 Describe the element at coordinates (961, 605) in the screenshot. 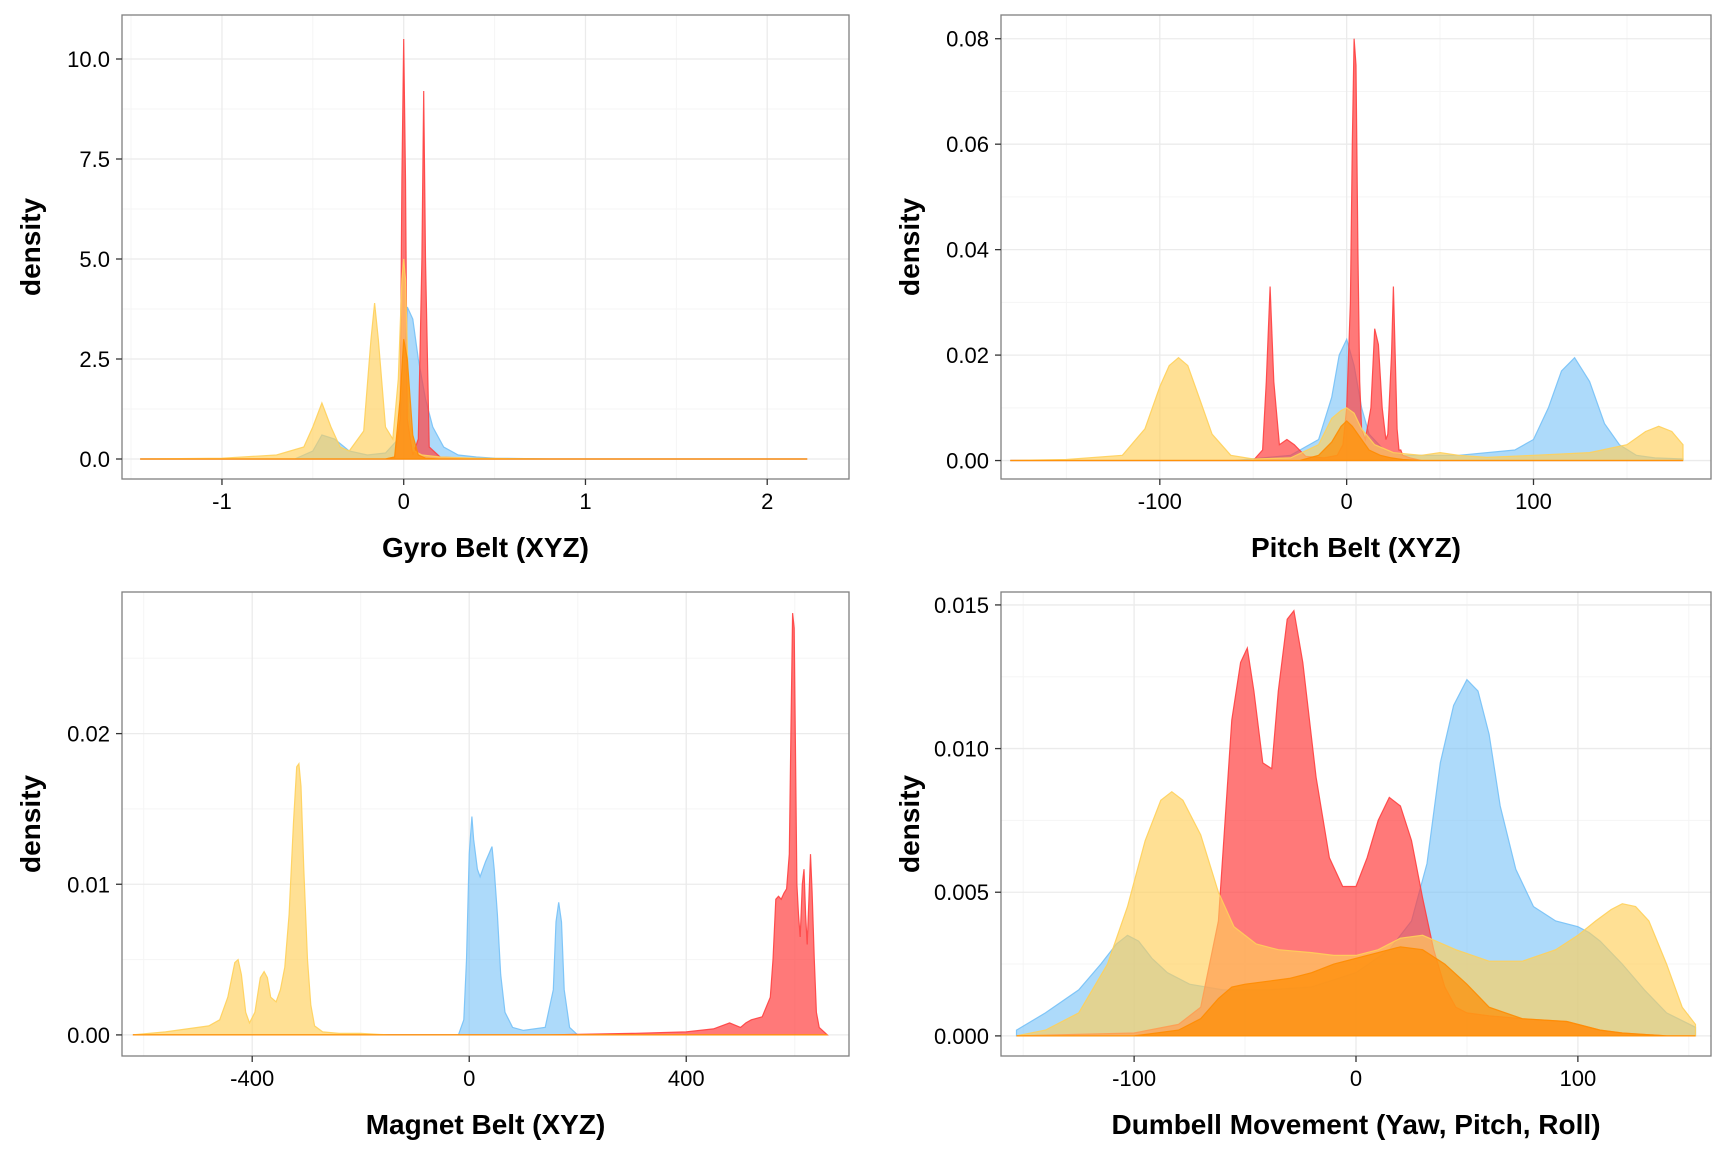

I see `y-tick-label: 0.015` at that location.